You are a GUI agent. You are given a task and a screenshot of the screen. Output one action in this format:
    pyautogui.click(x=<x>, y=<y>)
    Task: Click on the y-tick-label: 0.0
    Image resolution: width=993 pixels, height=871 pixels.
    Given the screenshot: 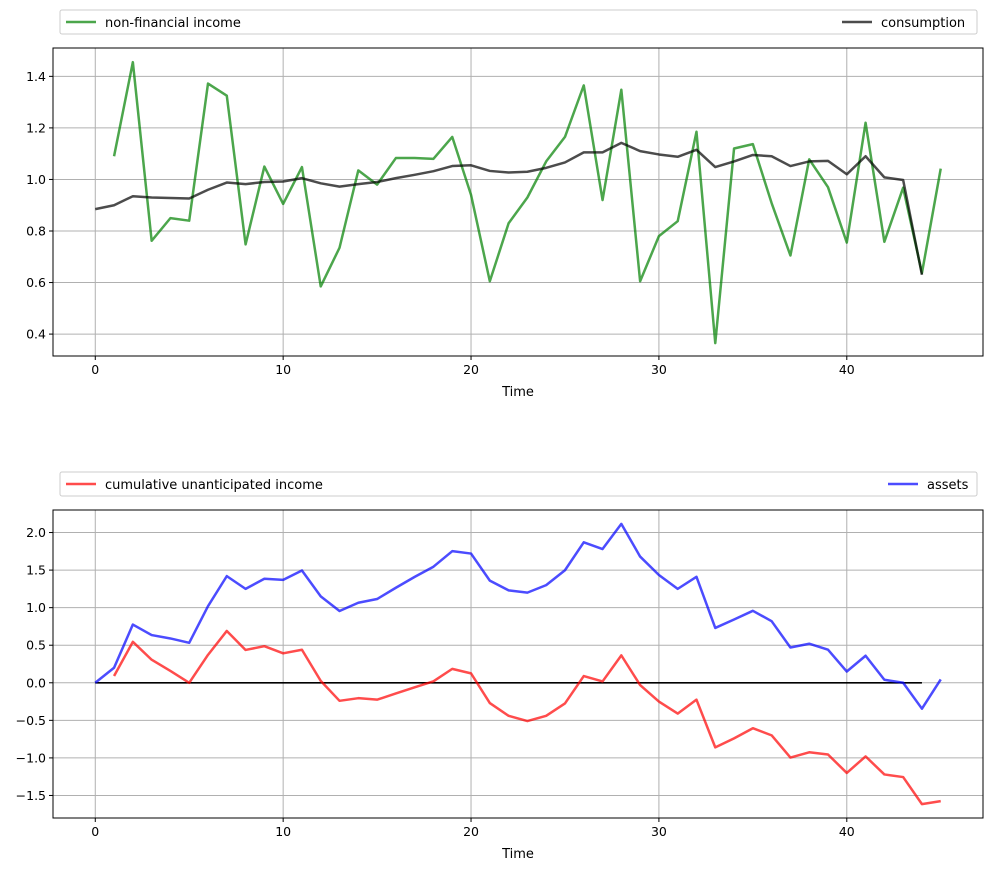 What is the action you would take?
    pyautogui.click(x=36, y=682)
    